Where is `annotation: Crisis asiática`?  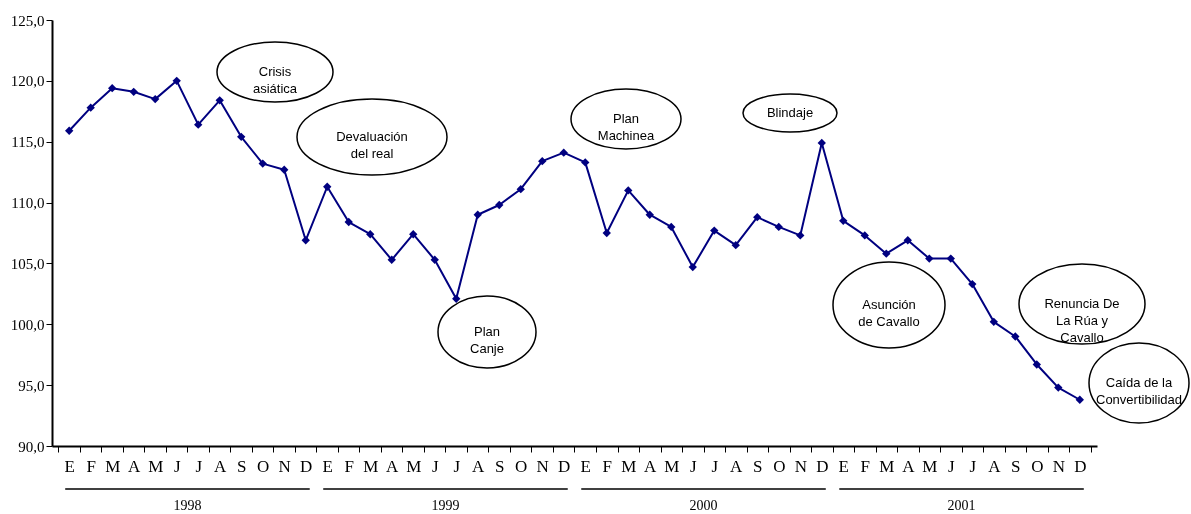 annotation: Crisis asiática is located at coordinates (275, 80).